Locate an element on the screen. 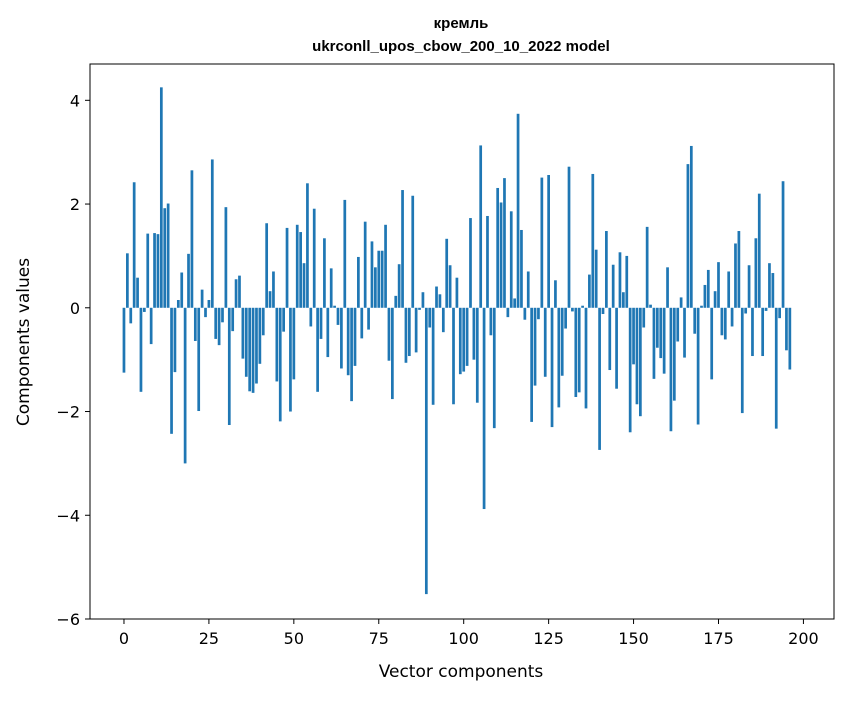 The height and width of the screenshot is (701, 847). y-tick-label: −6 is located at coordinates (68, 619).